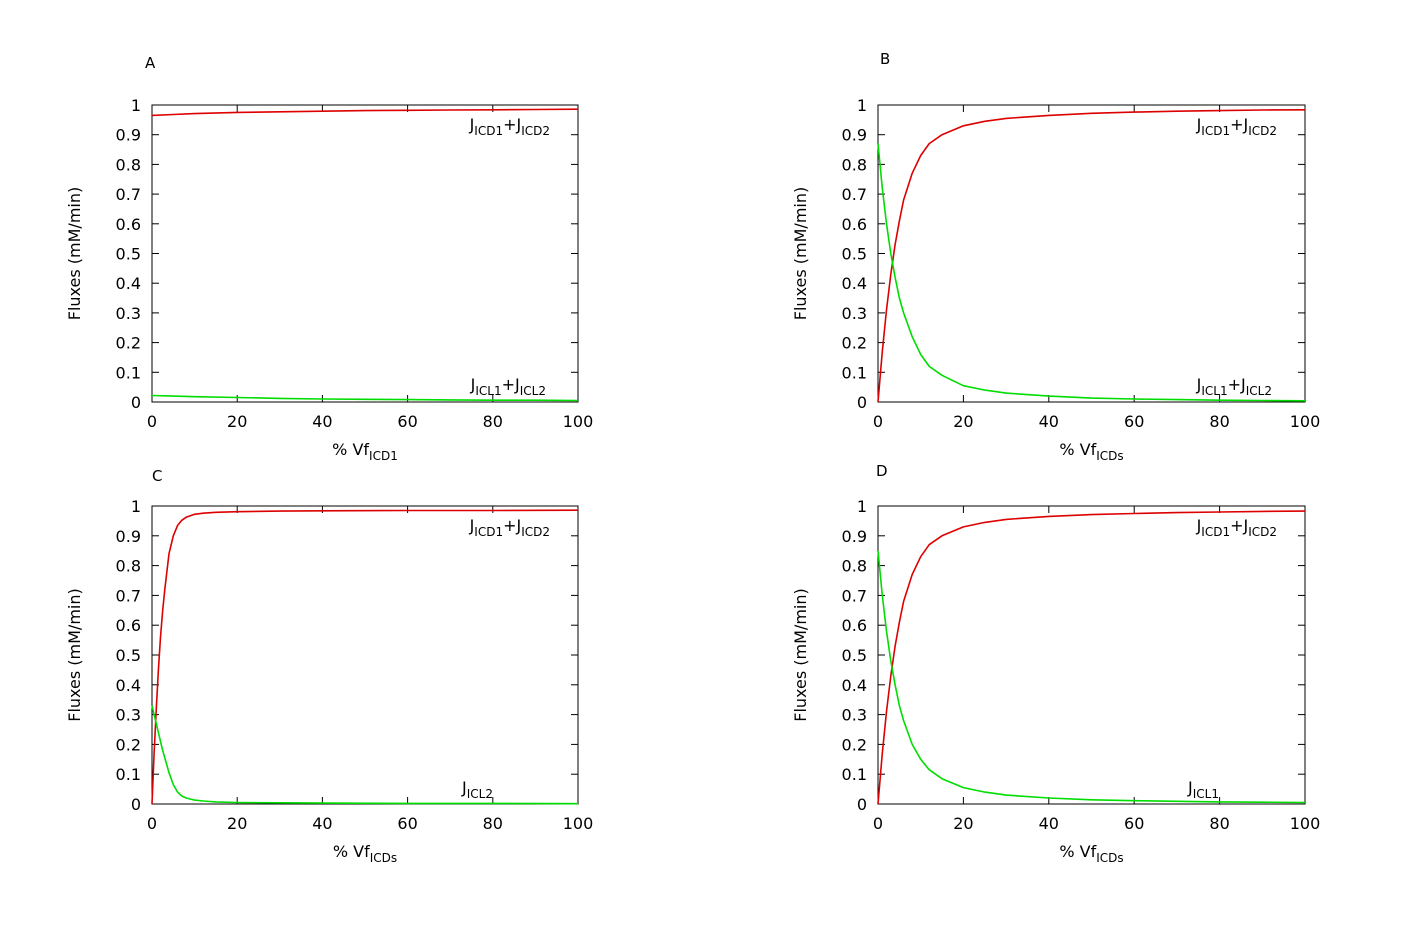 The image size is (1416, 952). What do you see at coordinates (1109, 456) in the screenshot?
I see `x-axis-label-subscript: ICDs` at bounding box center [1109, 456].